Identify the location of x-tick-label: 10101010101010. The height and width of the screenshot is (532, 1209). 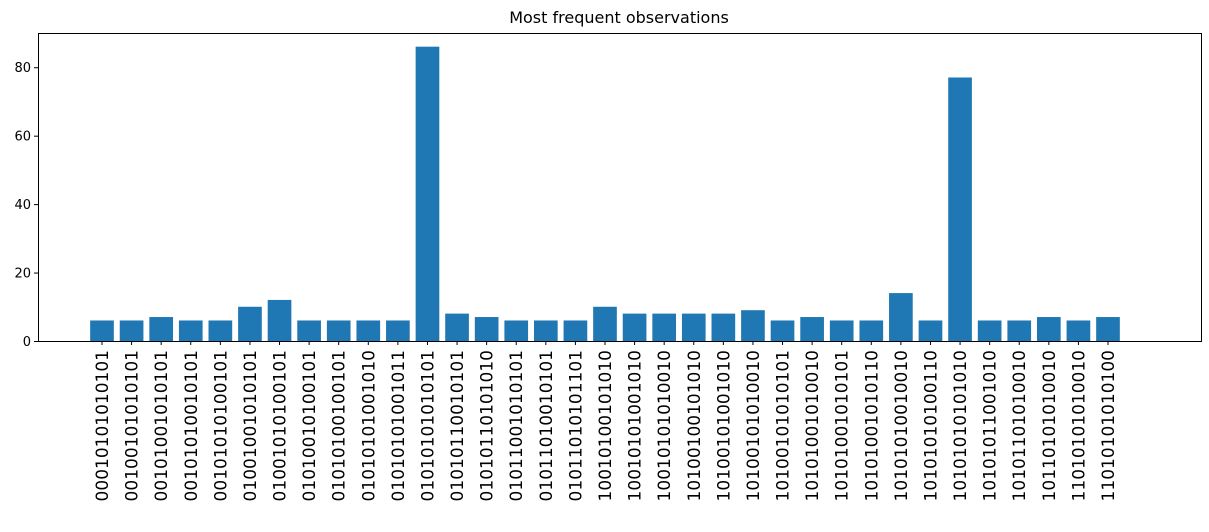
(961, 425).